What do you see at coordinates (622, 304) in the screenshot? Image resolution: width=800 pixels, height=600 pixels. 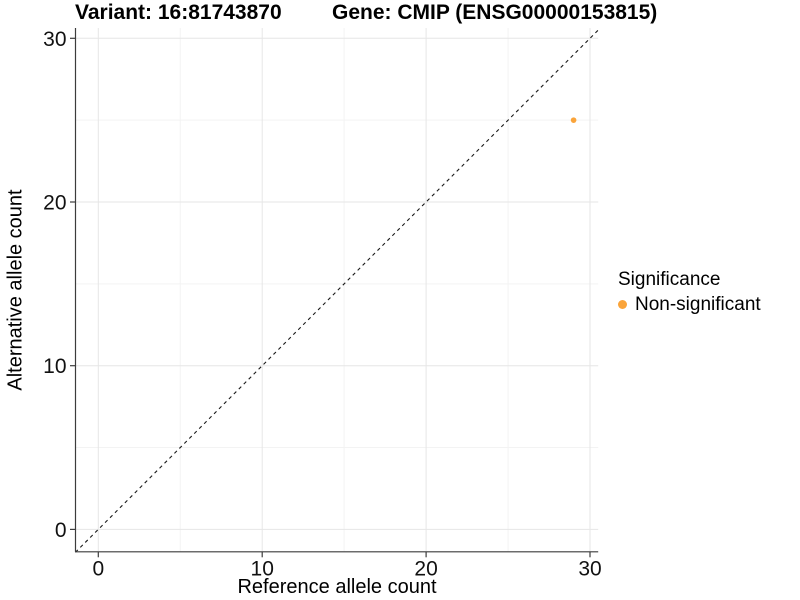 I see `legend-point-icon` at bounding box center [622, 304].